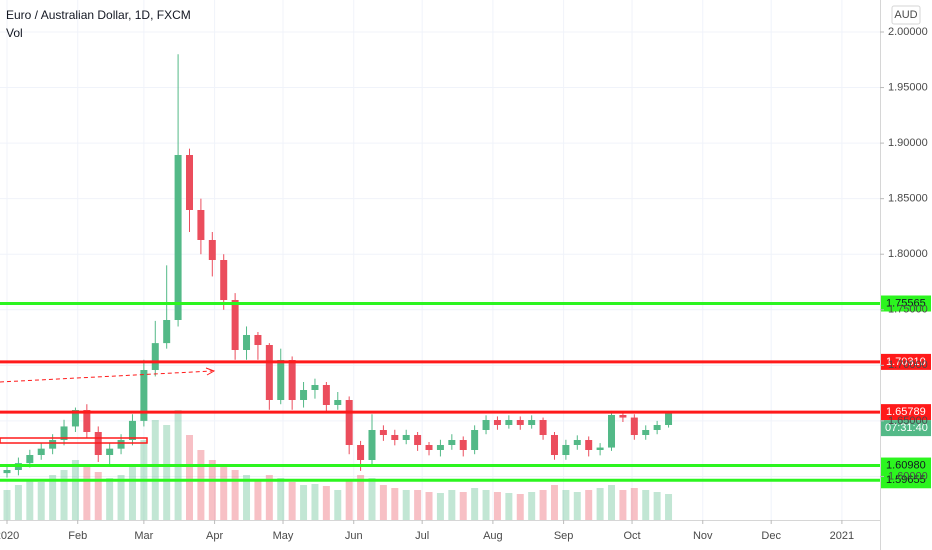  What do you see at coordinates (98, 15) in the screenshot?
I see `chart-title: Euro / Australian Dollar, 1D, FXCM` at bounding box center [98, 15].